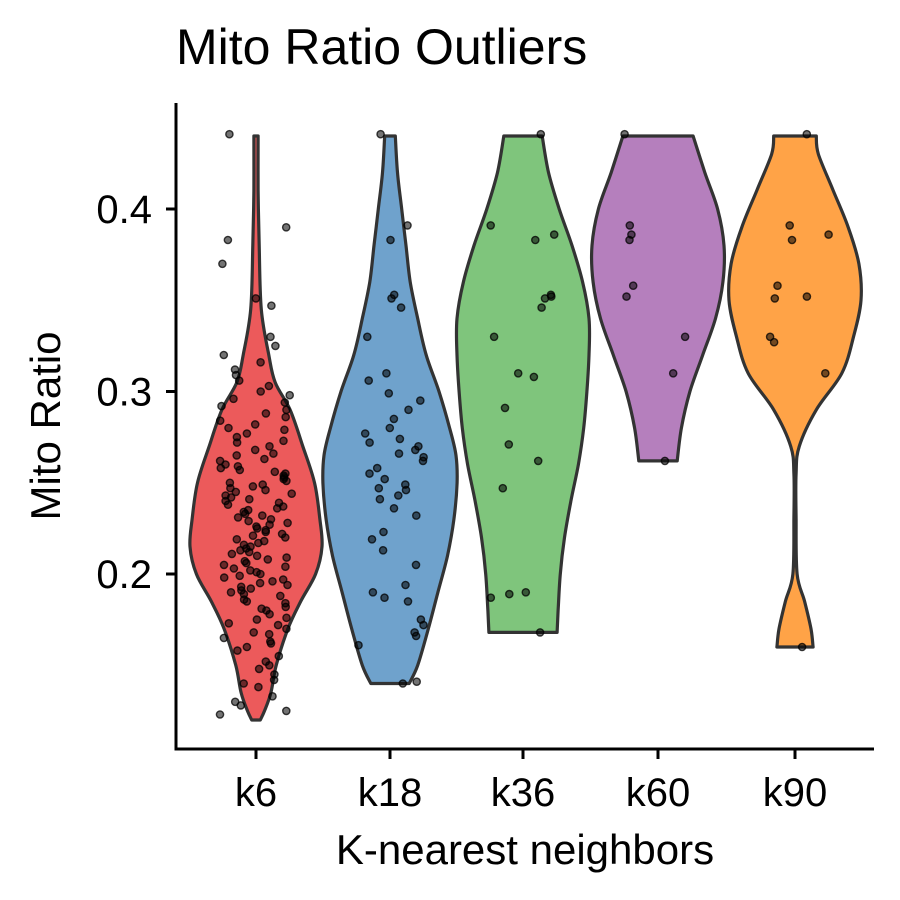 The height and width of the screenshot is (900, 900). Describe the element at coordinates (390, 793) in the screenshot. I see `x-tick-label-k18: k18` at that location.